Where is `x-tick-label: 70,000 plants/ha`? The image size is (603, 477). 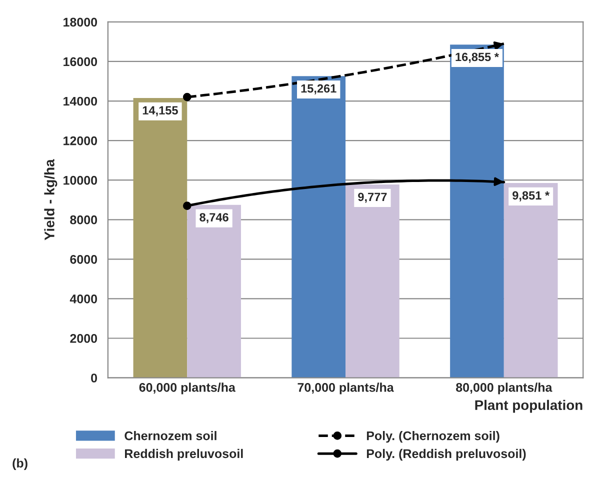 x-tick-label: 70,000 plants/ha is located at coordinates (346, 388).